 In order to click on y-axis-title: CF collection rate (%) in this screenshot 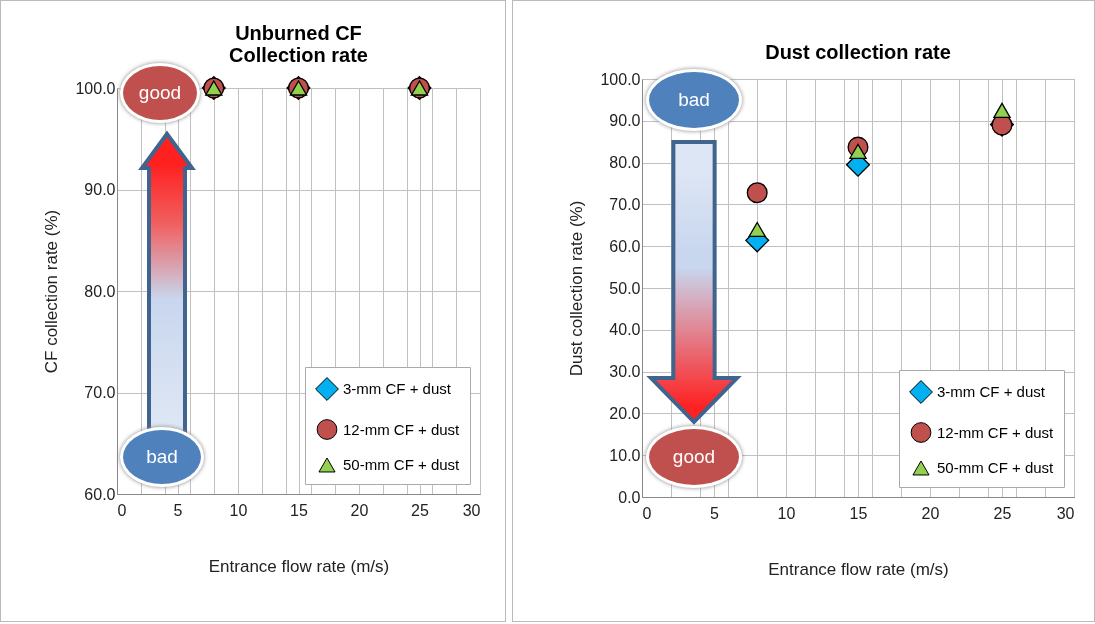, I will do `click(52, 291)`.